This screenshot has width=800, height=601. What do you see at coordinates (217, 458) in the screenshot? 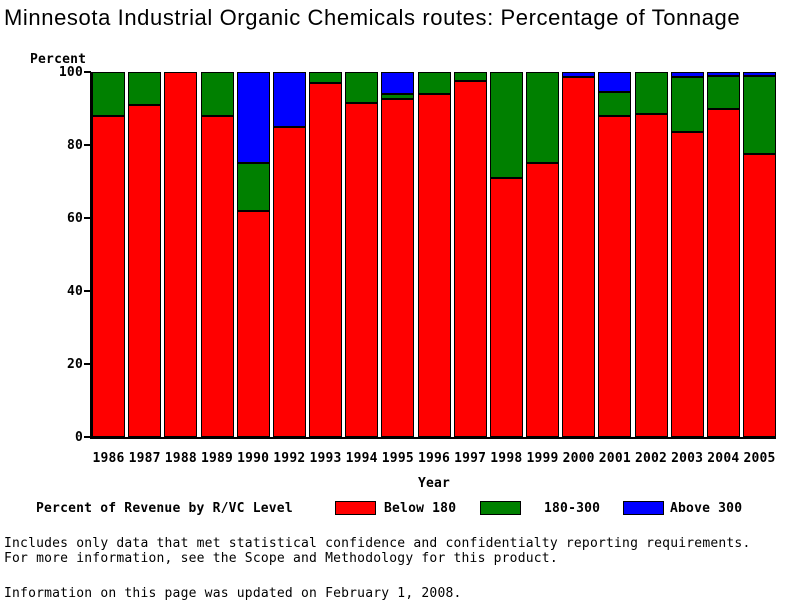
I see `x-tick-label: 1989` at bounding box center [217, 458].